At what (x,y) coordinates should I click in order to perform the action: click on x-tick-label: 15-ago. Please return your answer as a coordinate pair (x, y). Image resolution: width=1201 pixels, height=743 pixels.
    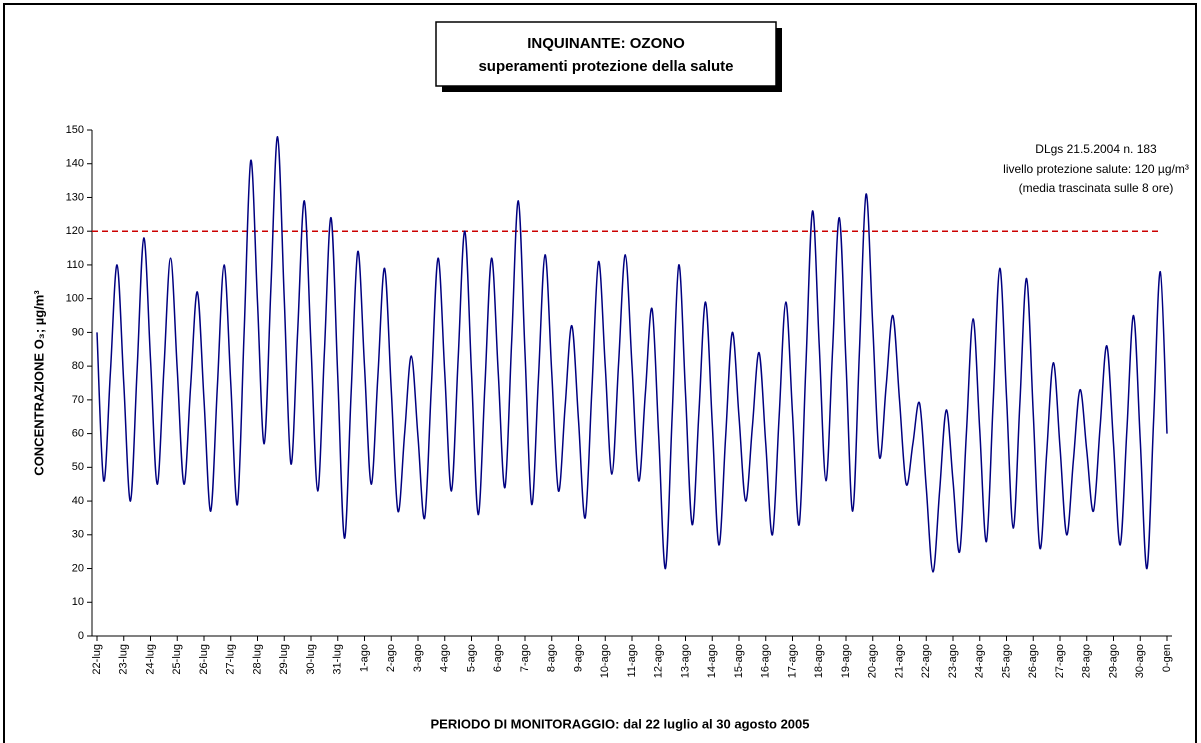
    Looking at the image, I should click on (739, 661).